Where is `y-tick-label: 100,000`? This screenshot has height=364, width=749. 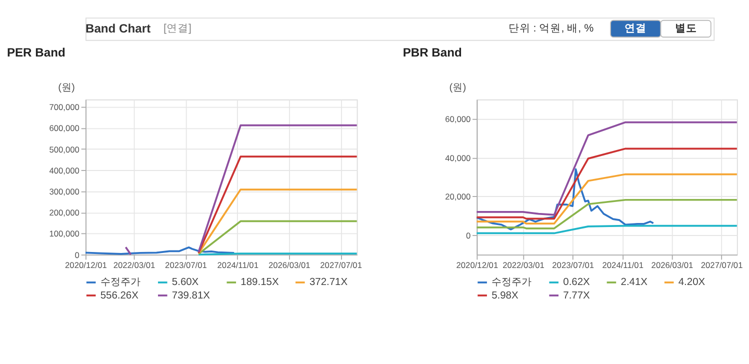 y-tick-label: 100,000 is located at coordinates (64, 233).